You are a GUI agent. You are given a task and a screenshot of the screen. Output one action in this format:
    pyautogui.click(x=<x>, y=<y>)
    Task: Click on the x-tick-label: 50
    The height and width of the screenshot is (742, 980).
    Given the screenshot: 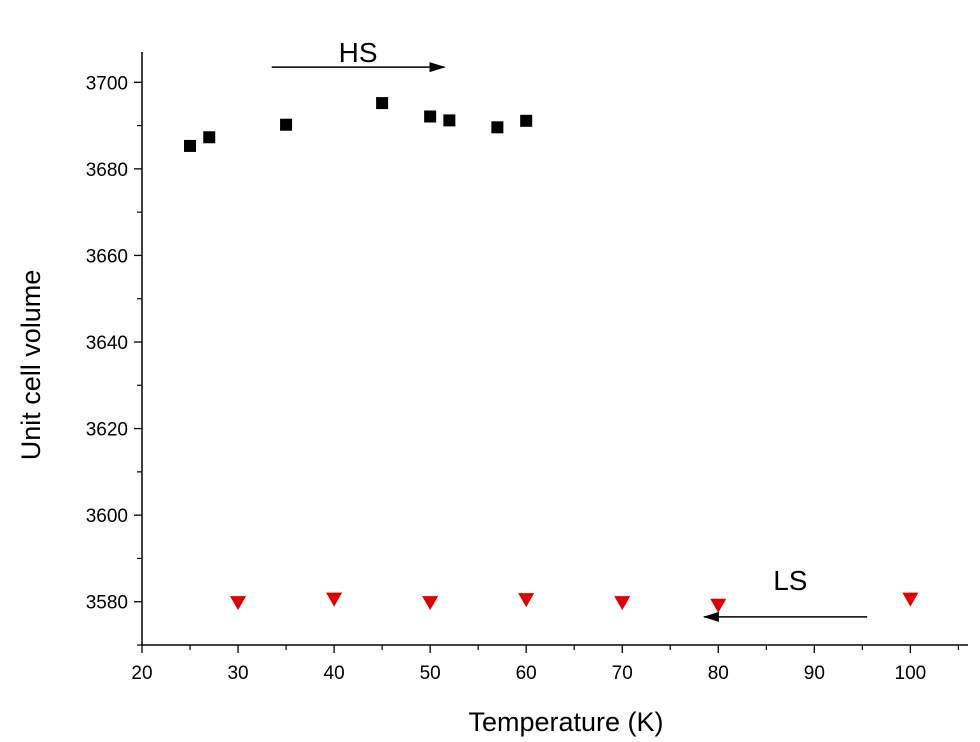 What is the action you would take?
    pyautogui.click(x=430, y=673)
    